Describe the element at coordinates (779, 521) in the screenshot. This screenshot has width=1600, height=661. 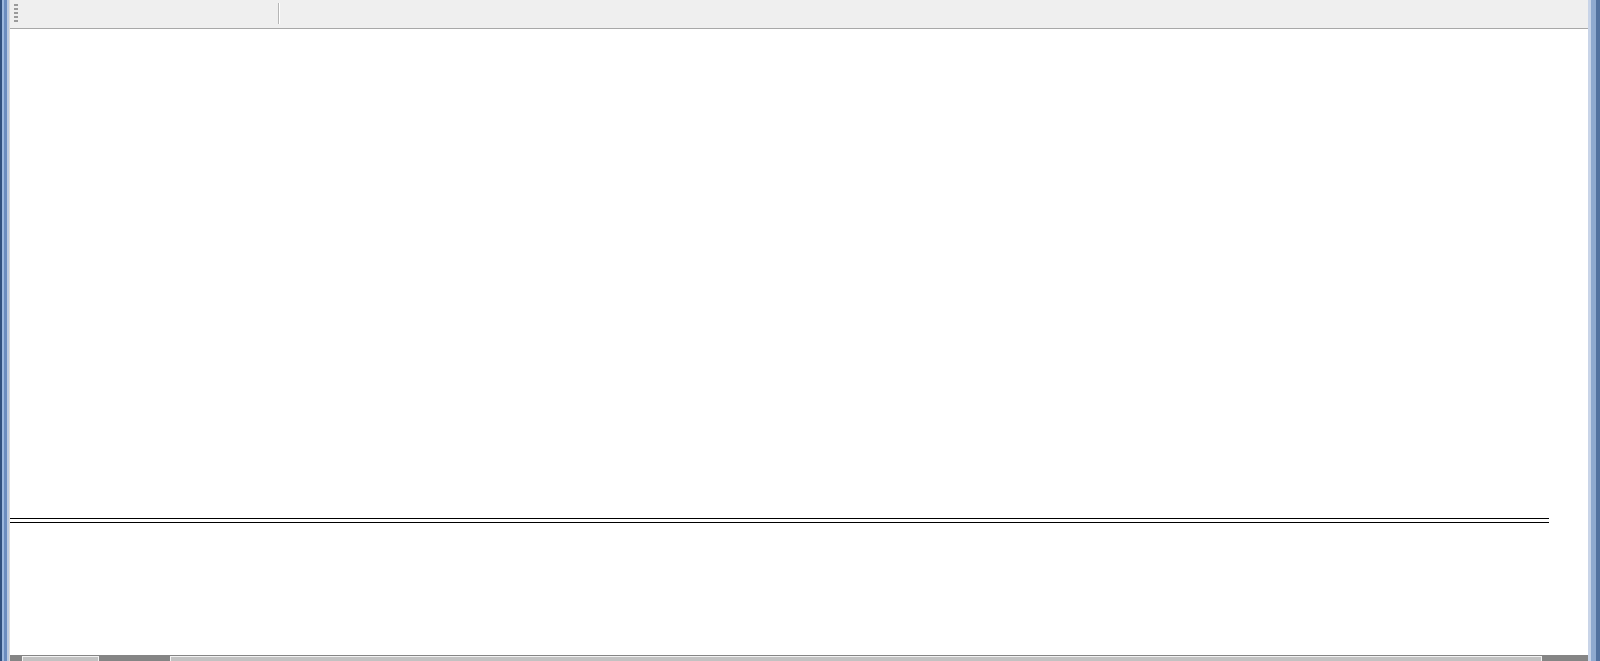
I see `panel-splitter` at that location.